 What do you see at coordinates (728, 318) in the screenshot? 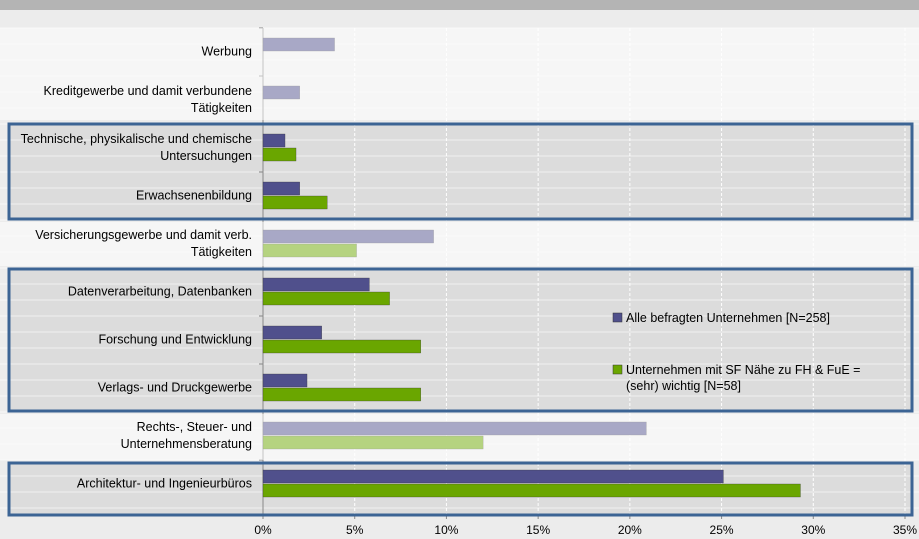
I see `legend-label: Alle befragten Unternehmen [N=258]` at bounding box center [728, 318].